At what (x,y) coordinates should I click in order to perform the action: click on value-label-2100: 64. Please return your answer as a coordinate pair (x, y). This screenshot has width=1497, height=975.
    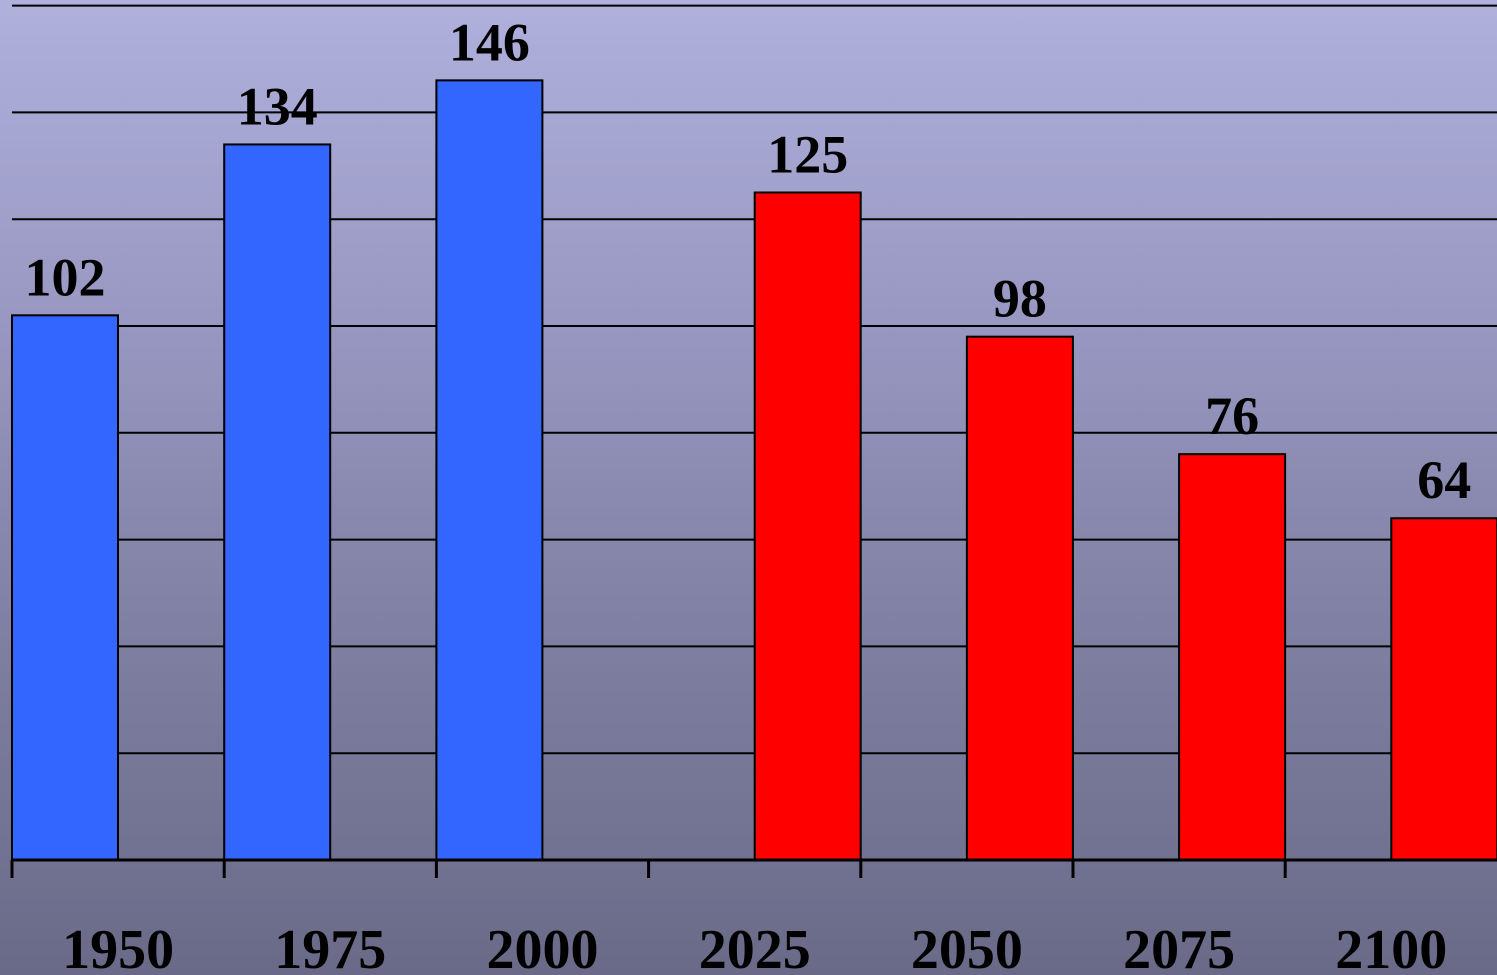
    Looking at the image, I should click on (1444, 480).